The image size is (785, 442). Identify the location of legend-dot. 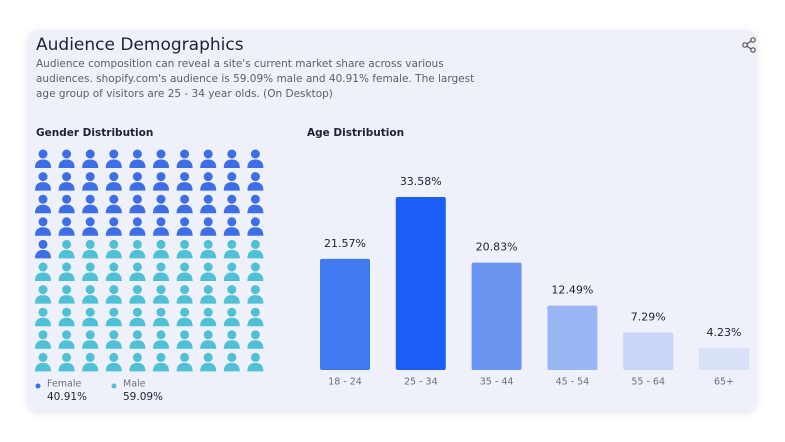
(114, 386).